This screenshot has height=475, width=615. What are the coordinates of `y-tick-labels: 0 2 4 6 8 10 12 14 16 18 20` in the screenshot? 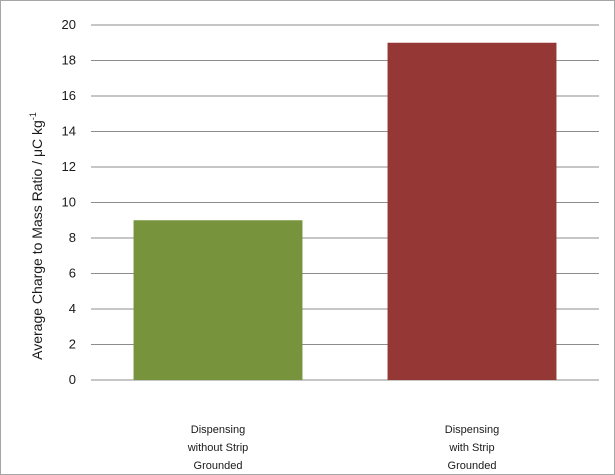 It's located at (69, 202).